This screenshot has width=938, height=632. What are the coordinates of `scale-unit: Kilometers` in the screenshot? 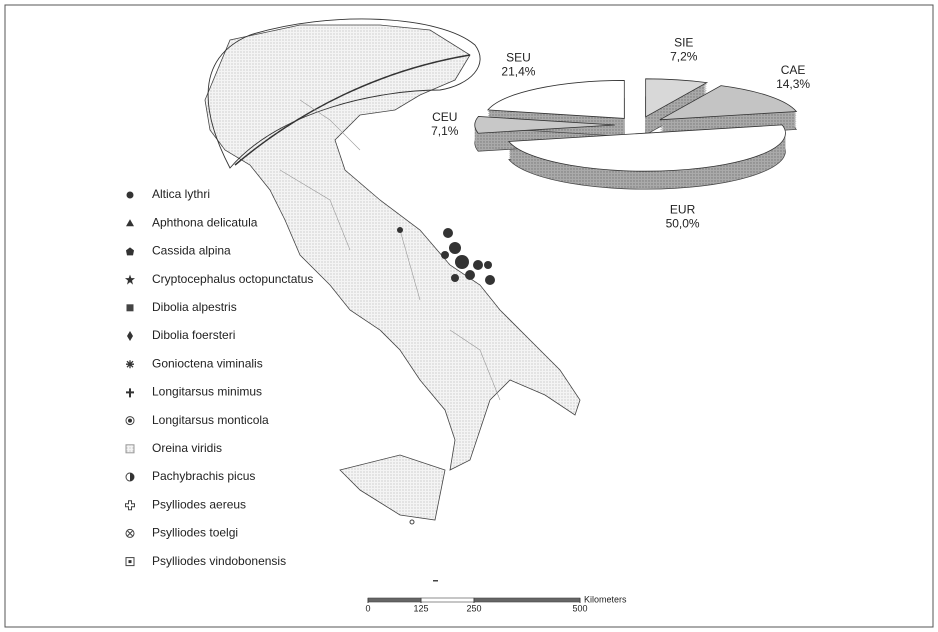 It's located at (605, 599).